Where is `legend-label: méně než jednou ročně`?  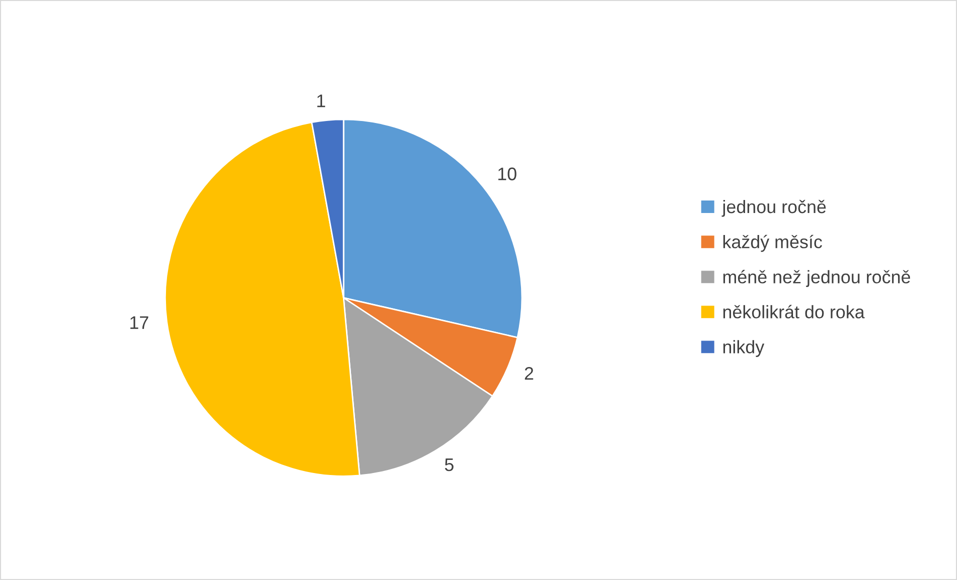
legend-label: méně než jednou ročně is located at coordinates (816, 278).